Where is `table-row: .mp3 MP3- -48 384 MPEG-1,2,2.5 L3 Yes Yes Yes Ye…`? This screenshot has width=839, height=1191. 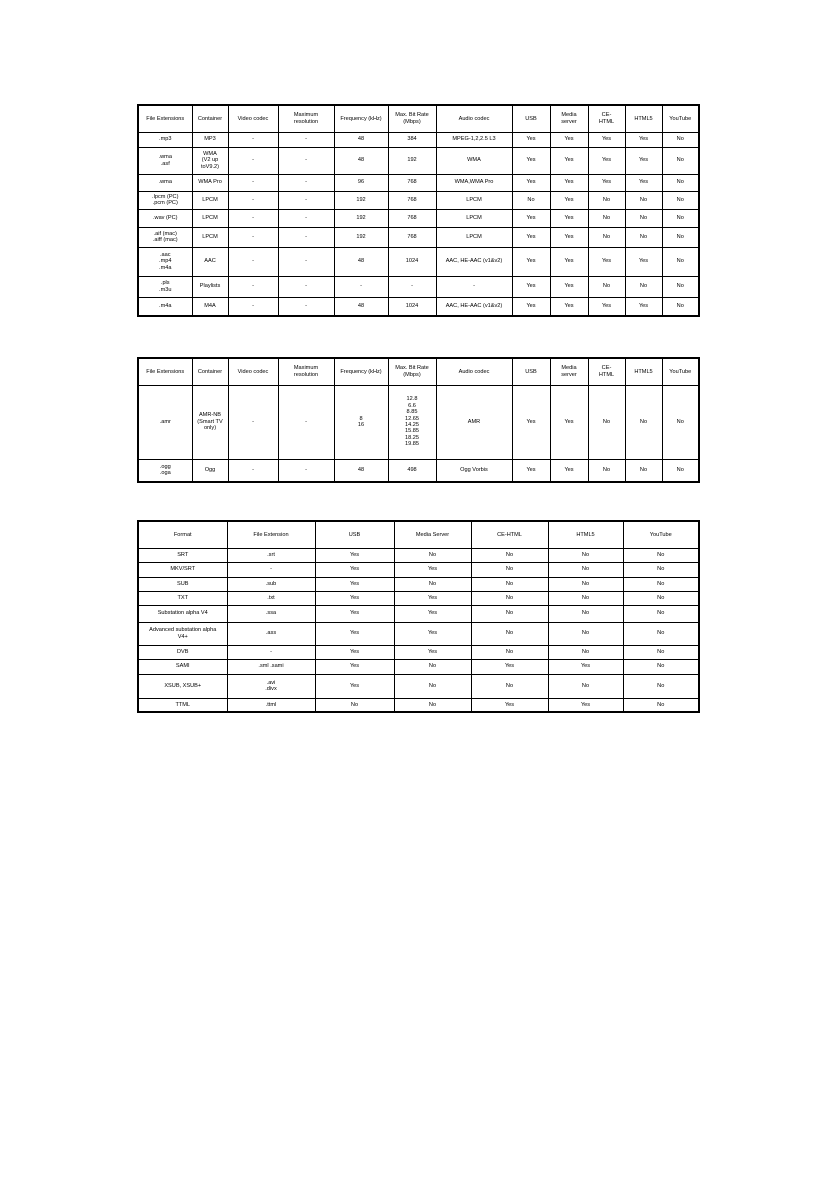 table-row: .mp3 MP3- -48 384 MPEG-1,2,2.5 L3 Yes Yes Yes Ye… is located at coordinates (418, 139).